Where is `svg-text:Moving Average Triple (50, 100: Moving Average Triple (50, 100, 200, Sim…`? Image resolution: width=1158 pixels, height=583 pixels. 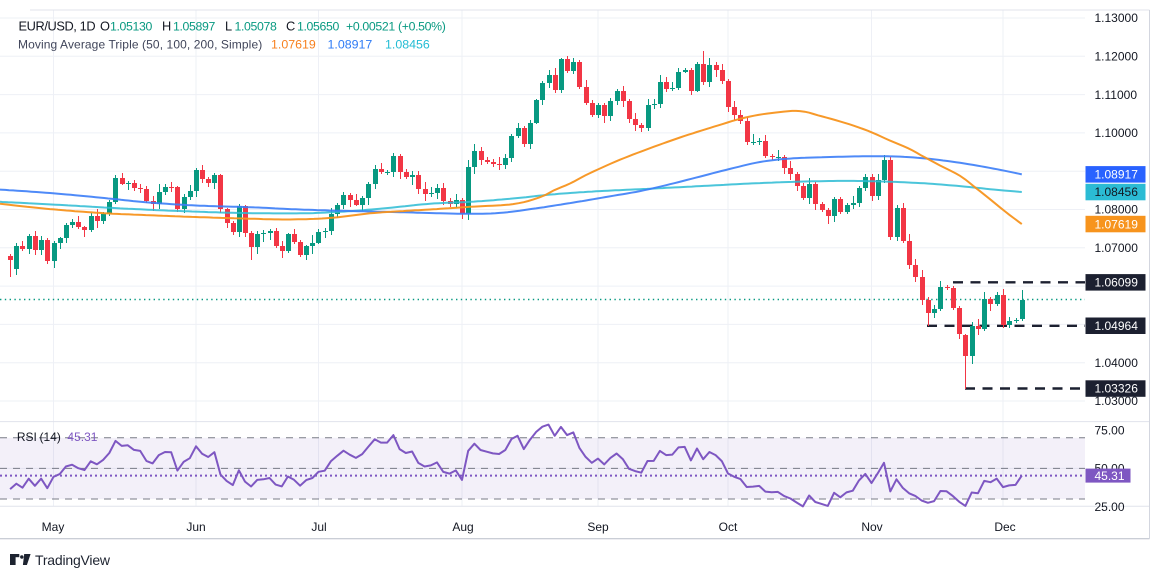
svg-text:Moving Average Triple (50, 100: Moving Average Triple (50, 100, 200, Sim… is located at coordinates (140, 44).